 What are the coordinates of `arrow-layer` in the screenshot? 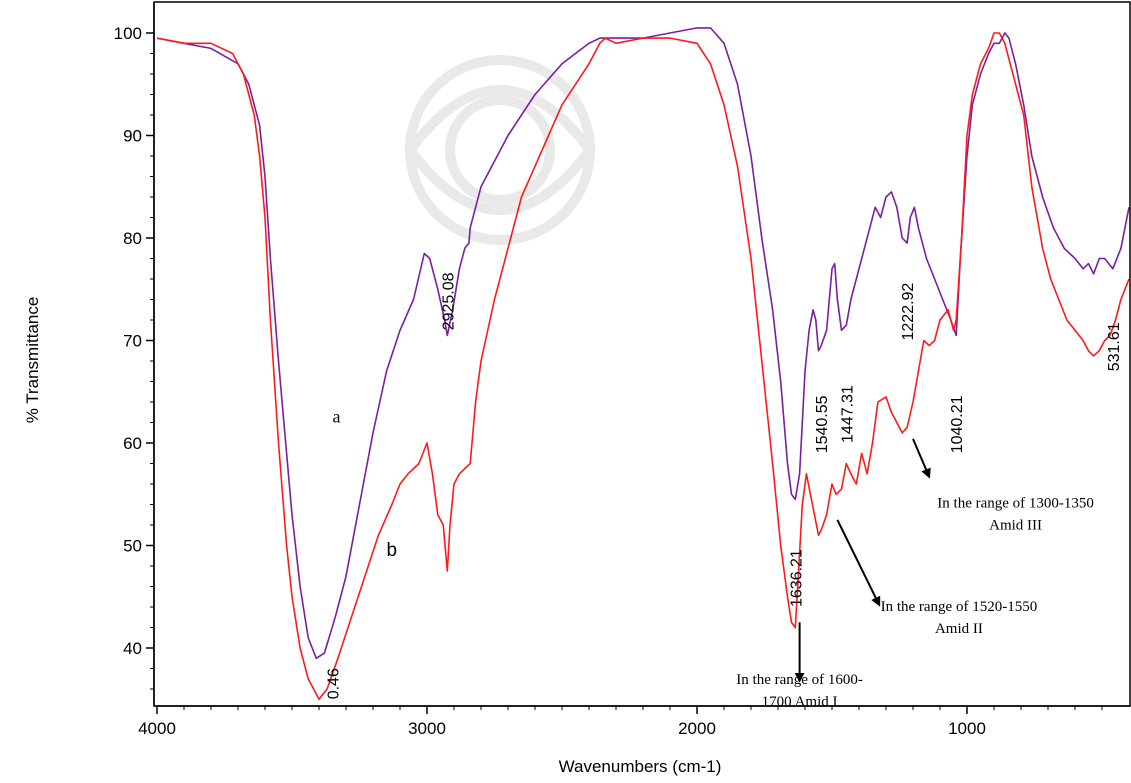 It's located at (862, 560).